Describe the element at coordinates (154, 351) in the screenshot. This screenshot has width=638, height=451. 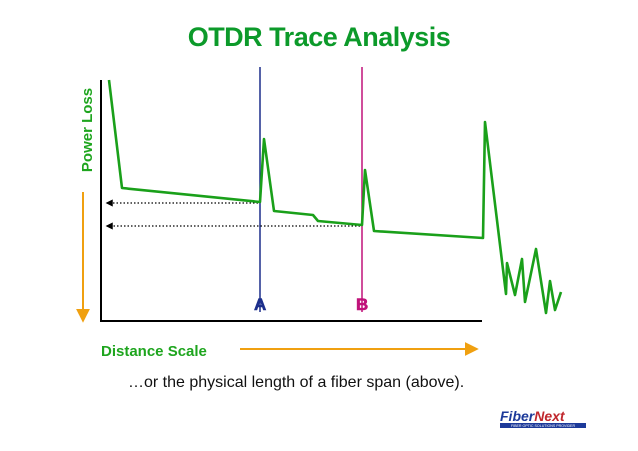
I see `x-axis-label: Distance Scale` at that location.